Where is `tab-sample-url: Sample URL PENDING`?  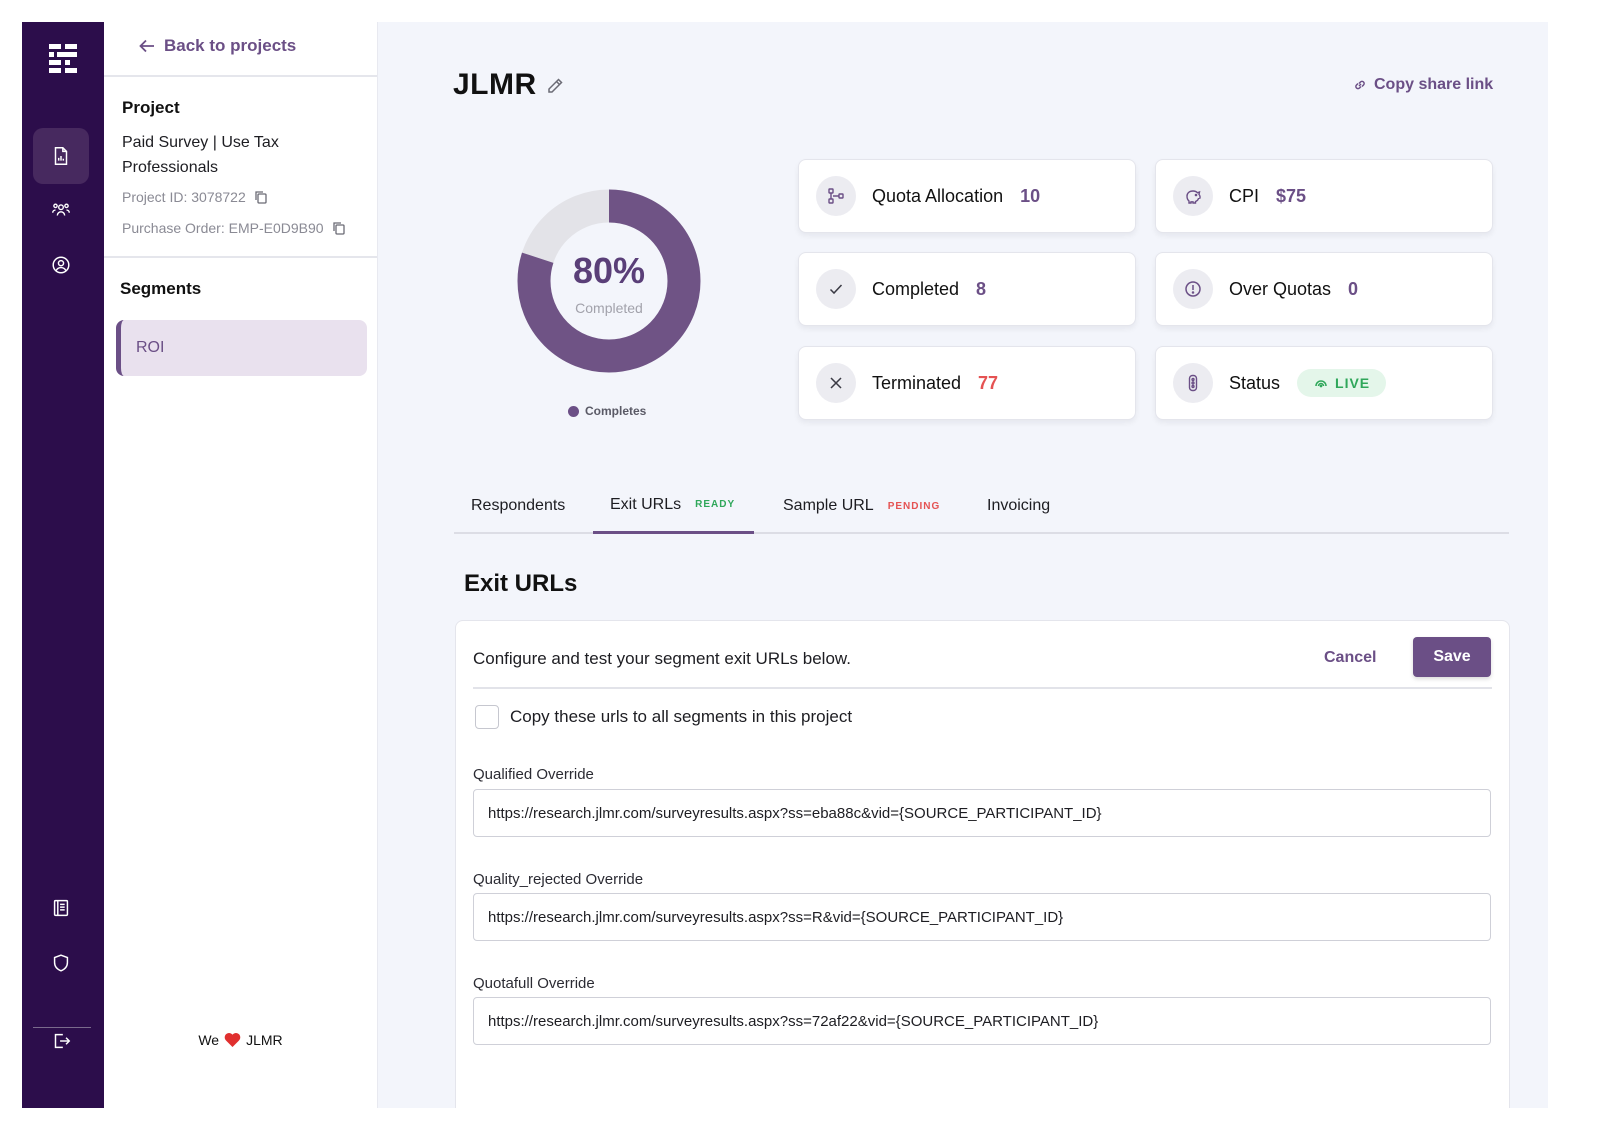 tab-sample-url: Sample URL PENDING is located at coordinates (861, 506).